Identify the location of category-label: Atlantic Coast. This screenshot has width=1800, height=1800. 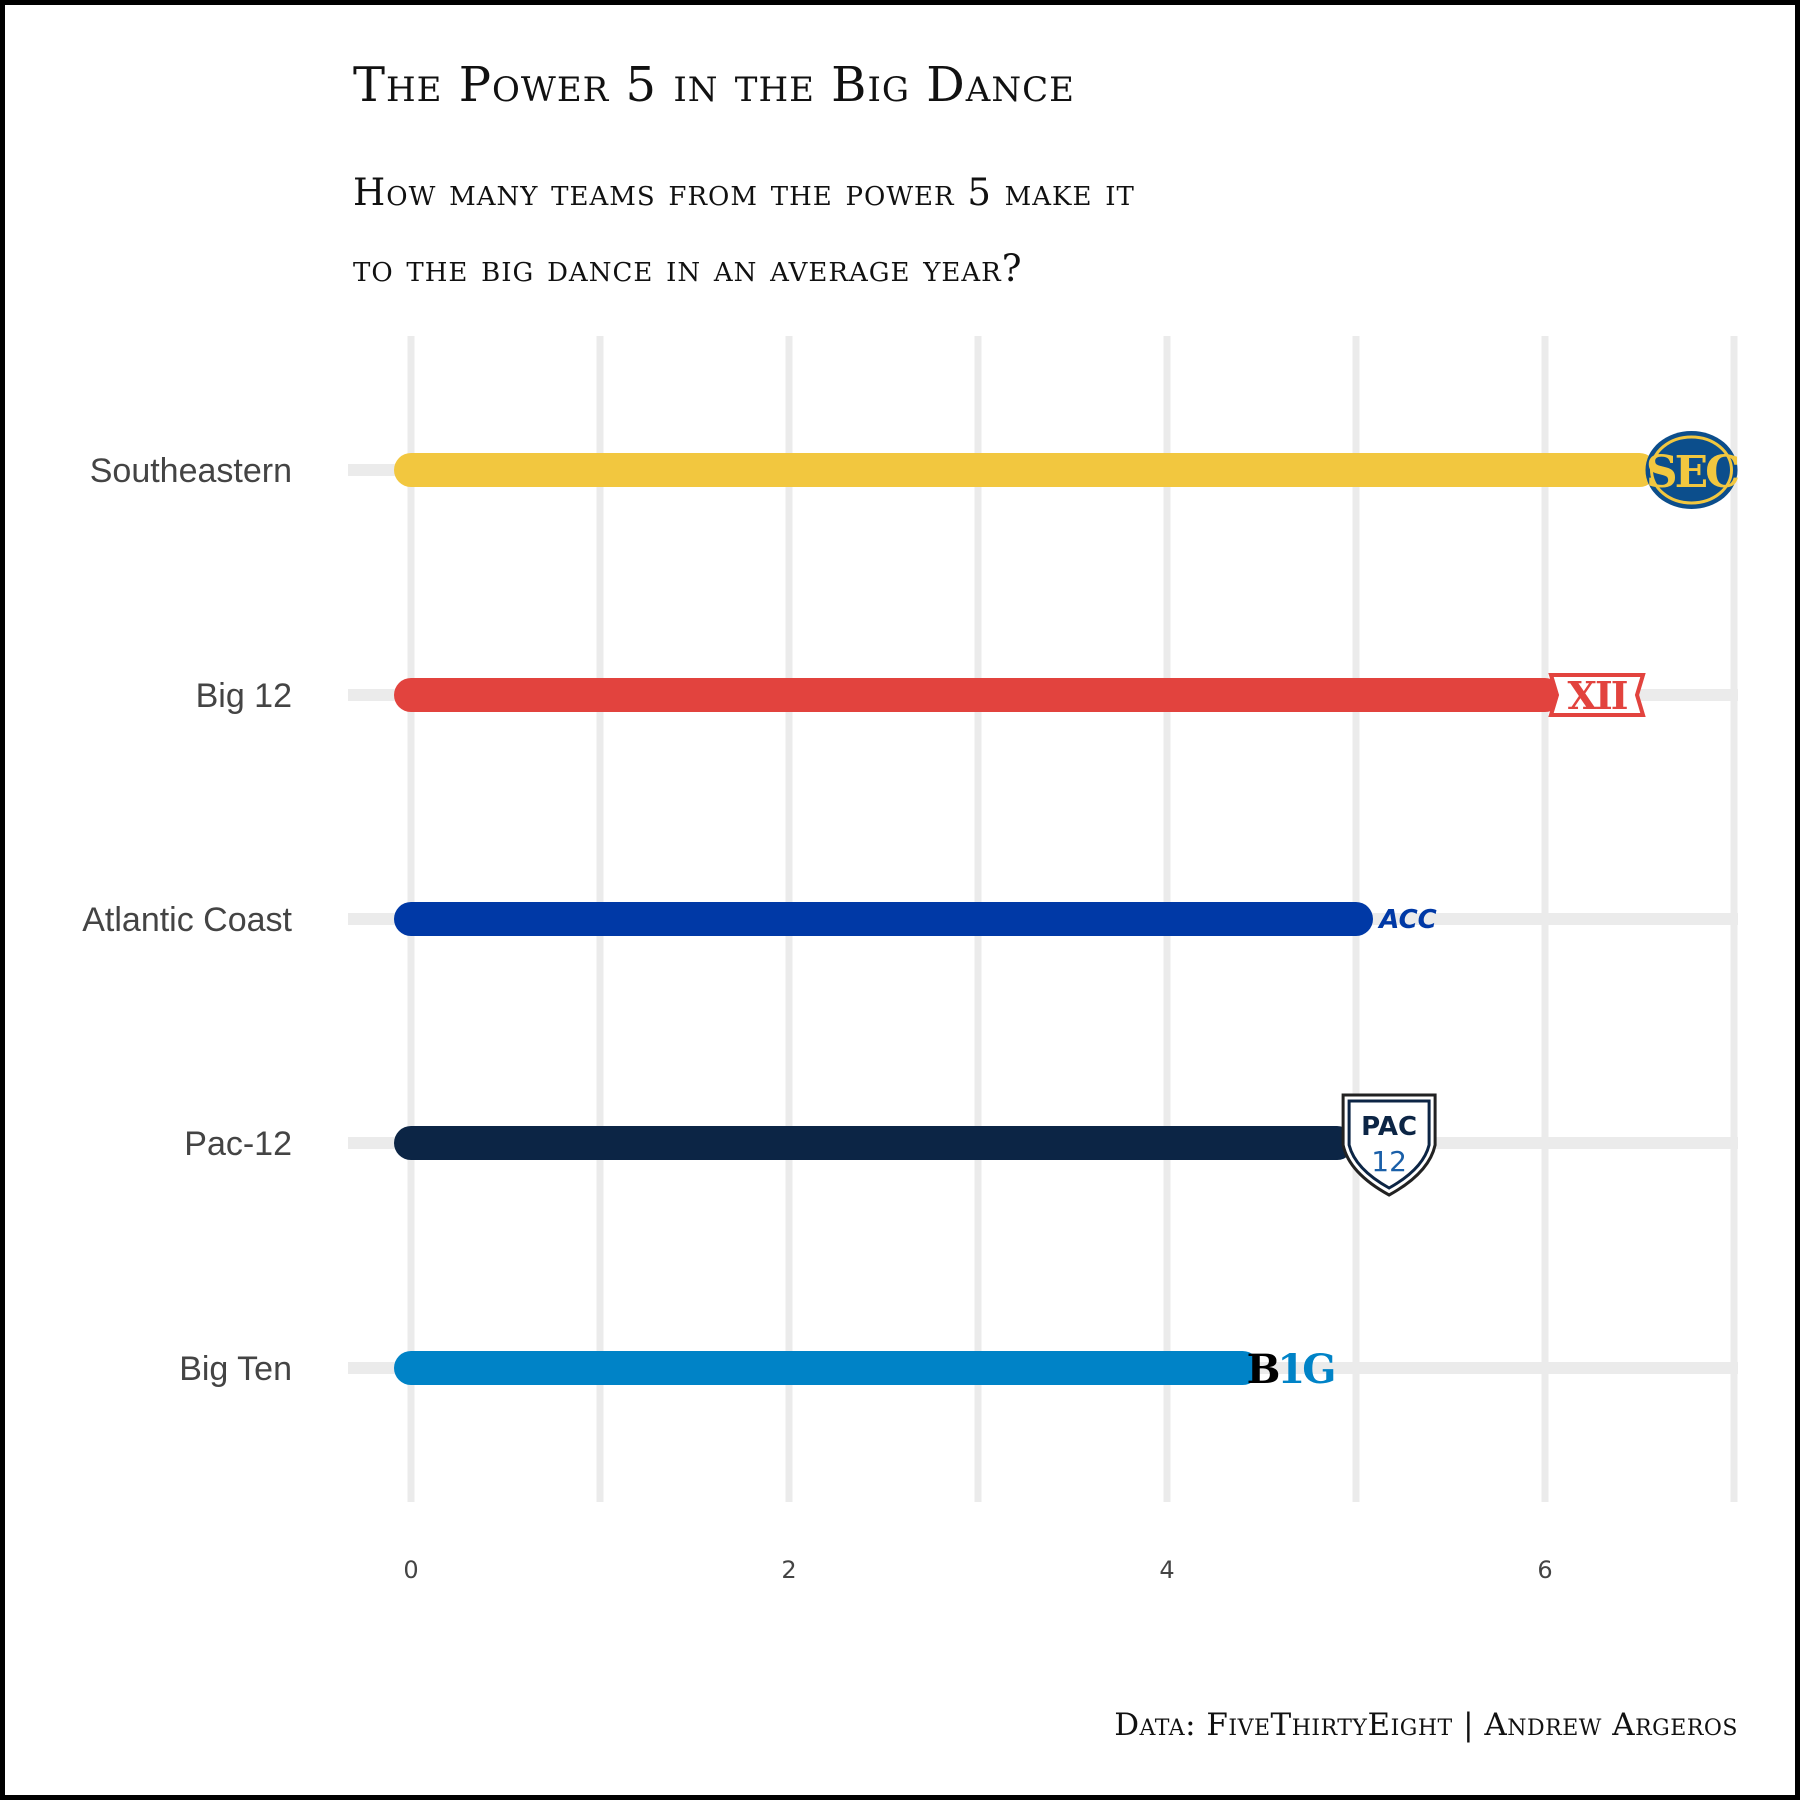
(187, 920).